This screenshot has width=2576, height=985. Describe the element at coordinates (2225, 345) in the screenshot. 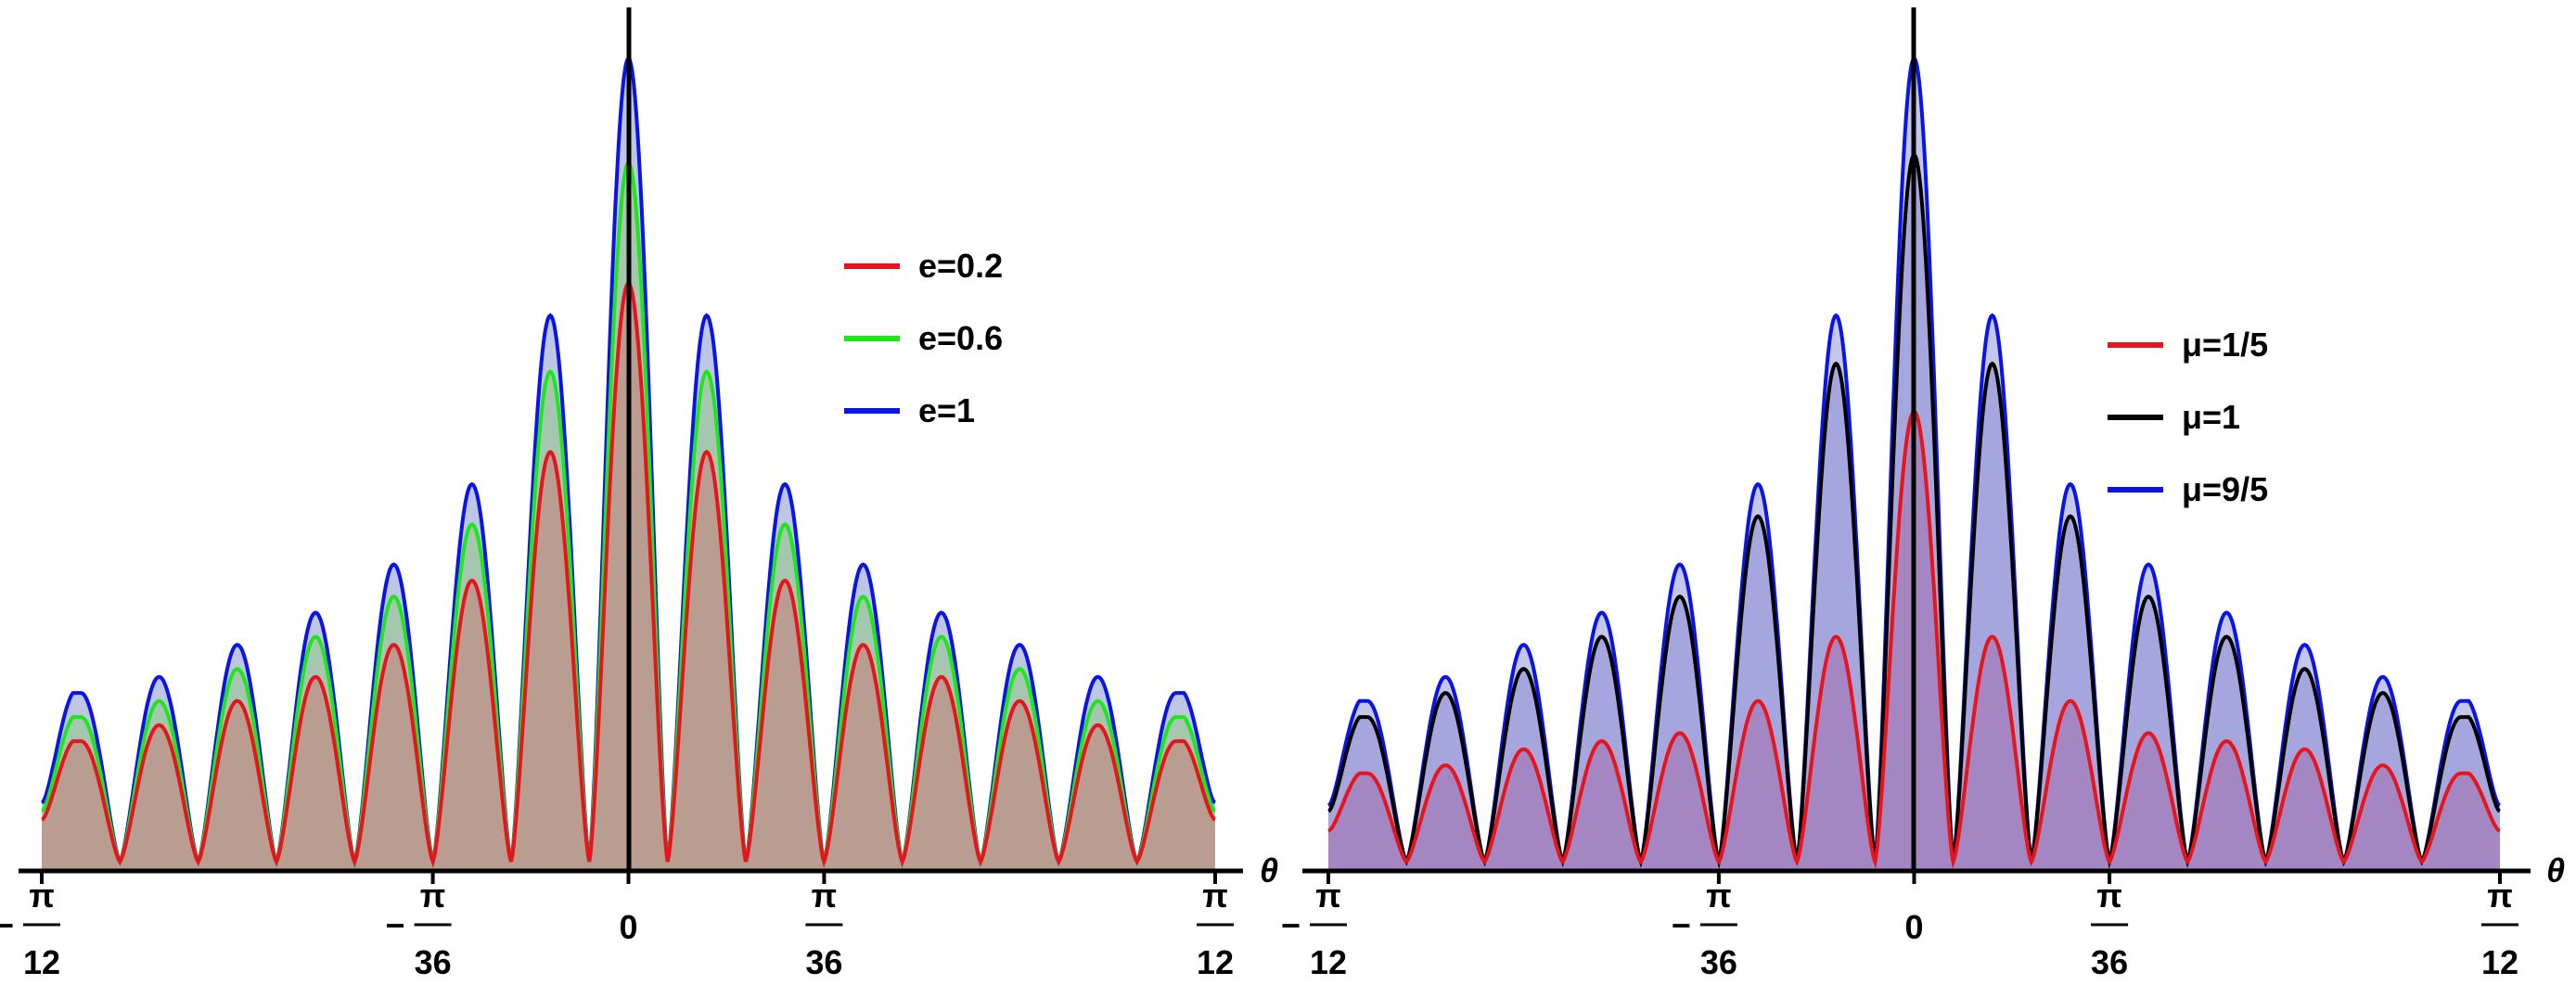

I see `legend-label: μ=1/5` at that location.